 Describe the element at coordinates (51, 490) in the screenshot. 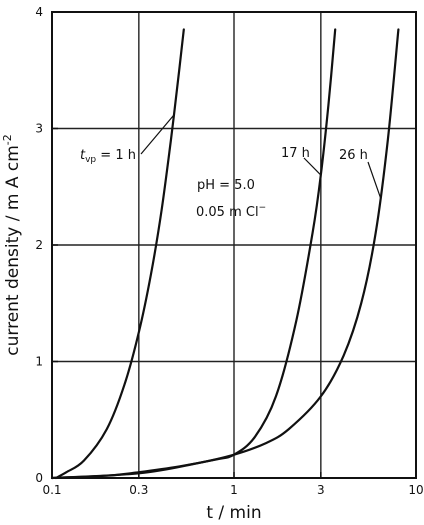

I see `x-tick-label-0: 0.1` at that location.